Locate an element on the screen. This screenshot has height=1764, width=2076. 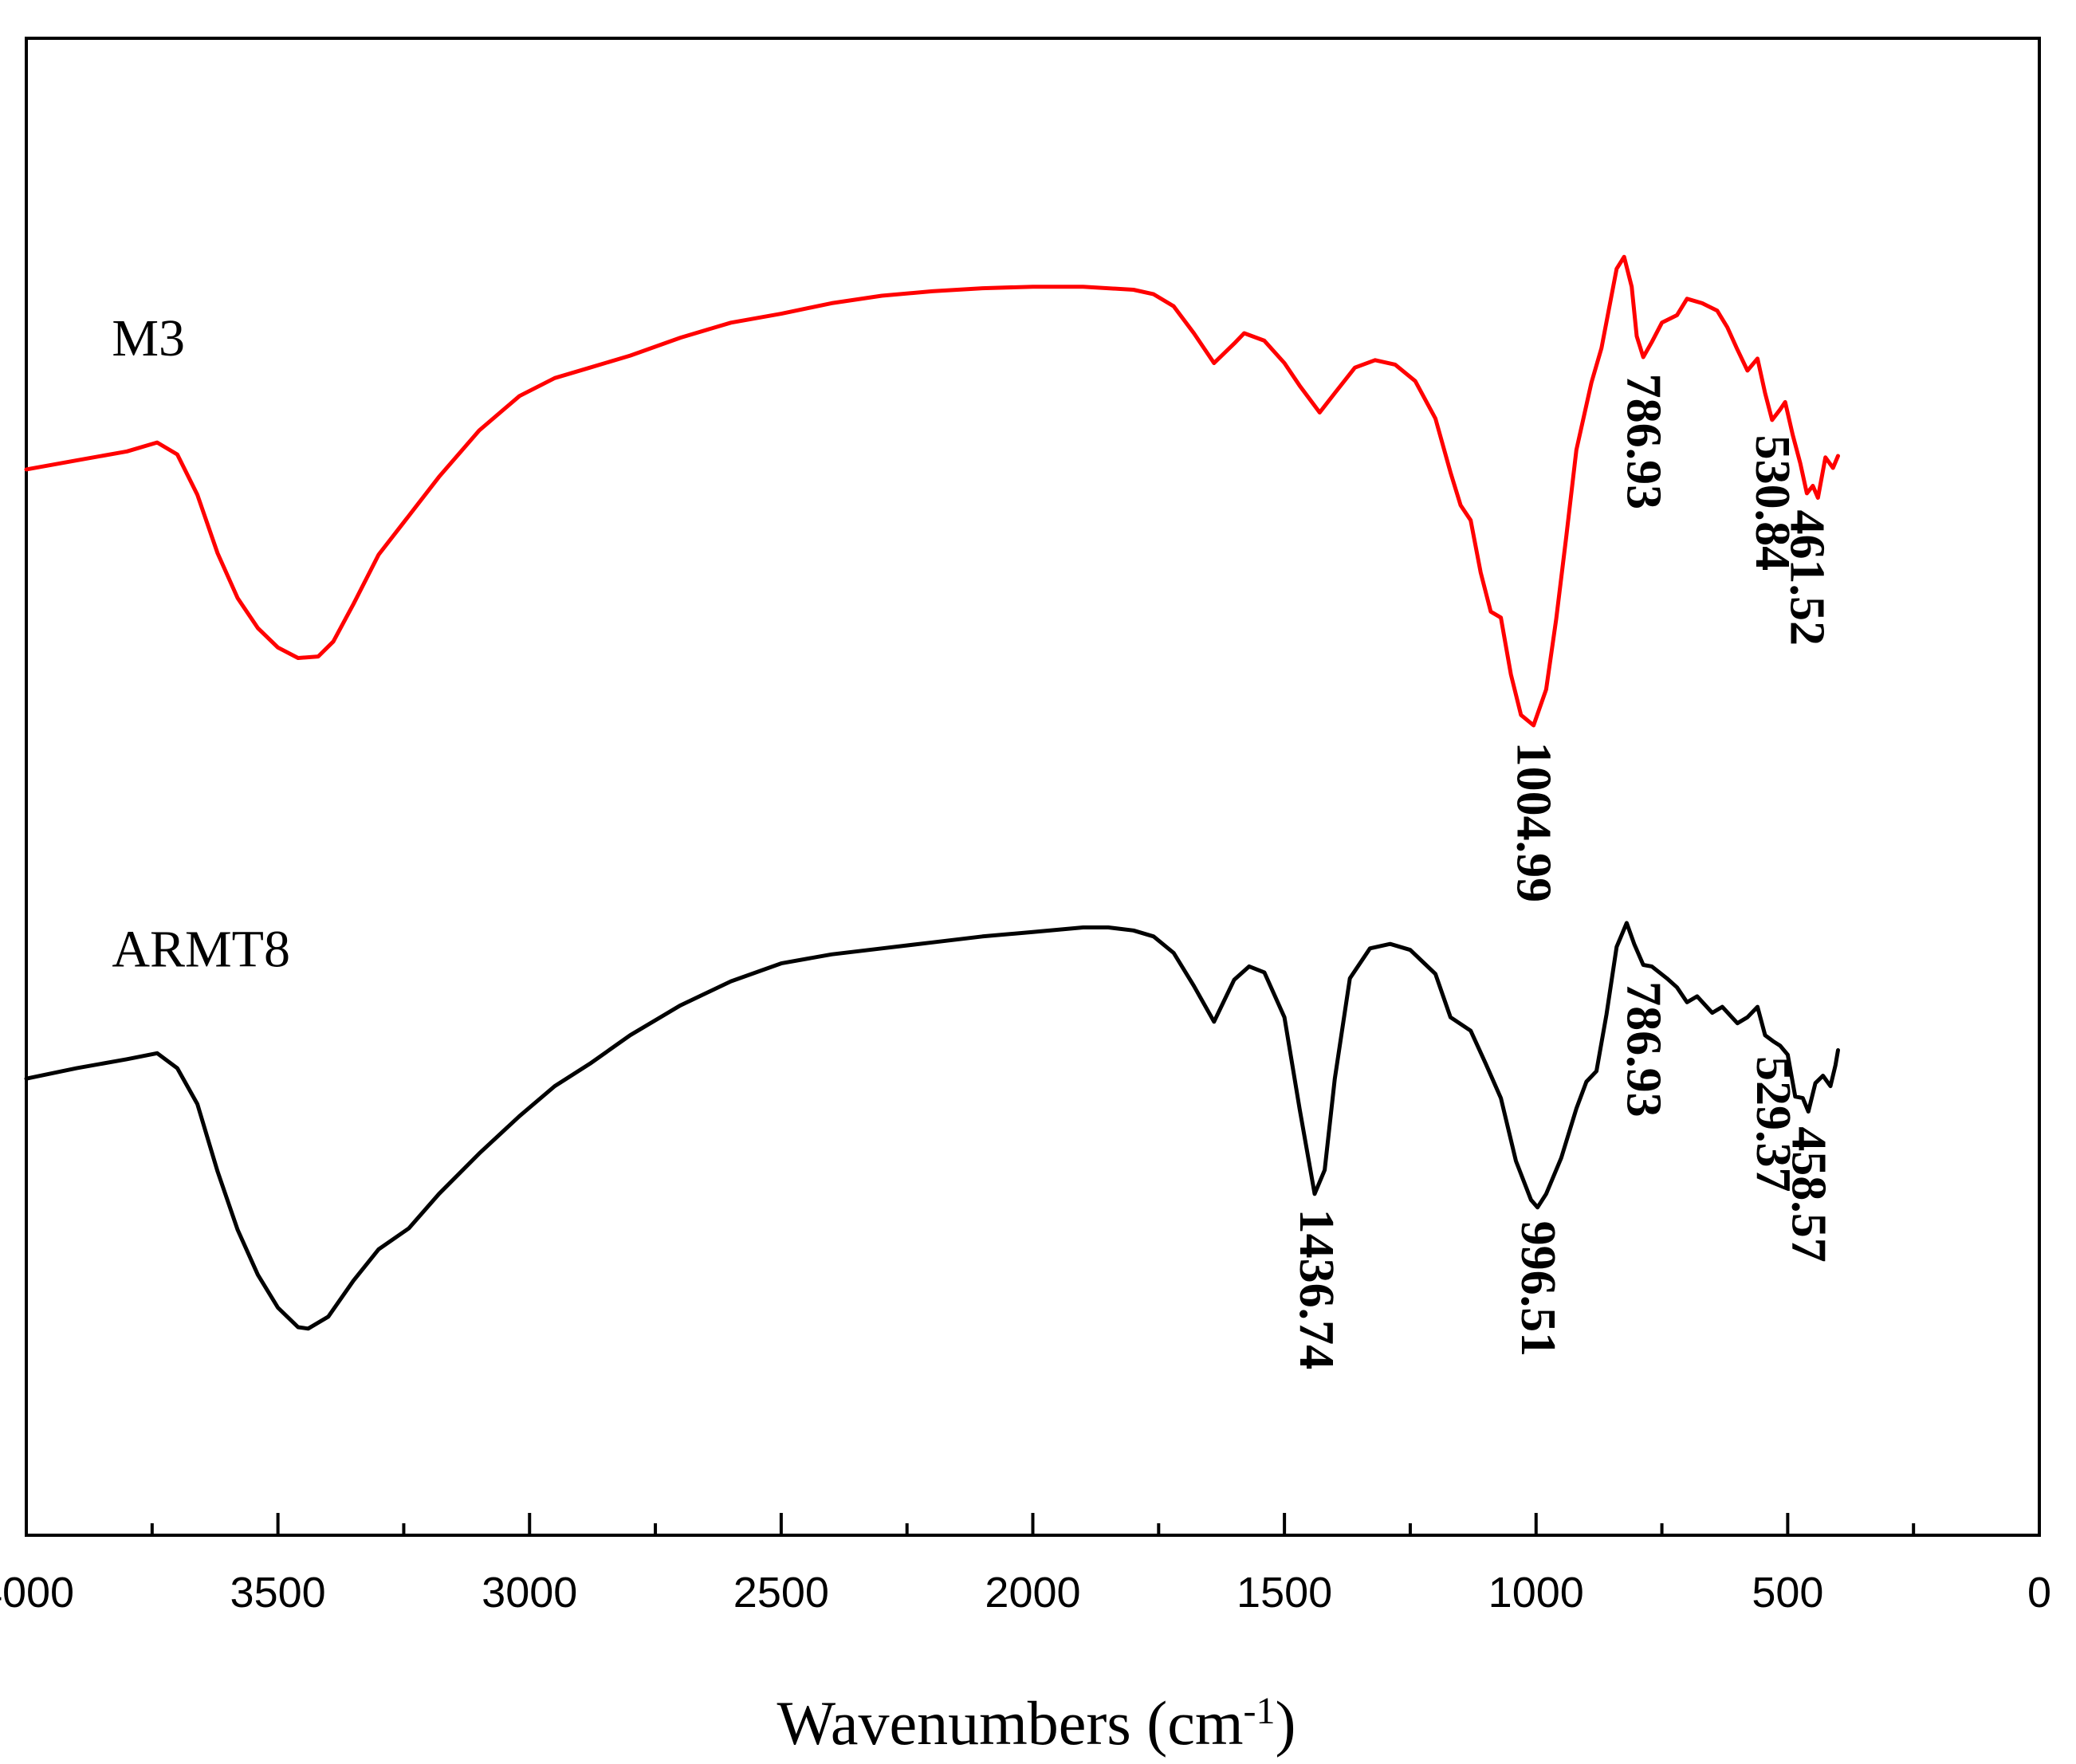
x-axis-title-main: Wavenumbers (cm is located at coordinates (1011, 1723).